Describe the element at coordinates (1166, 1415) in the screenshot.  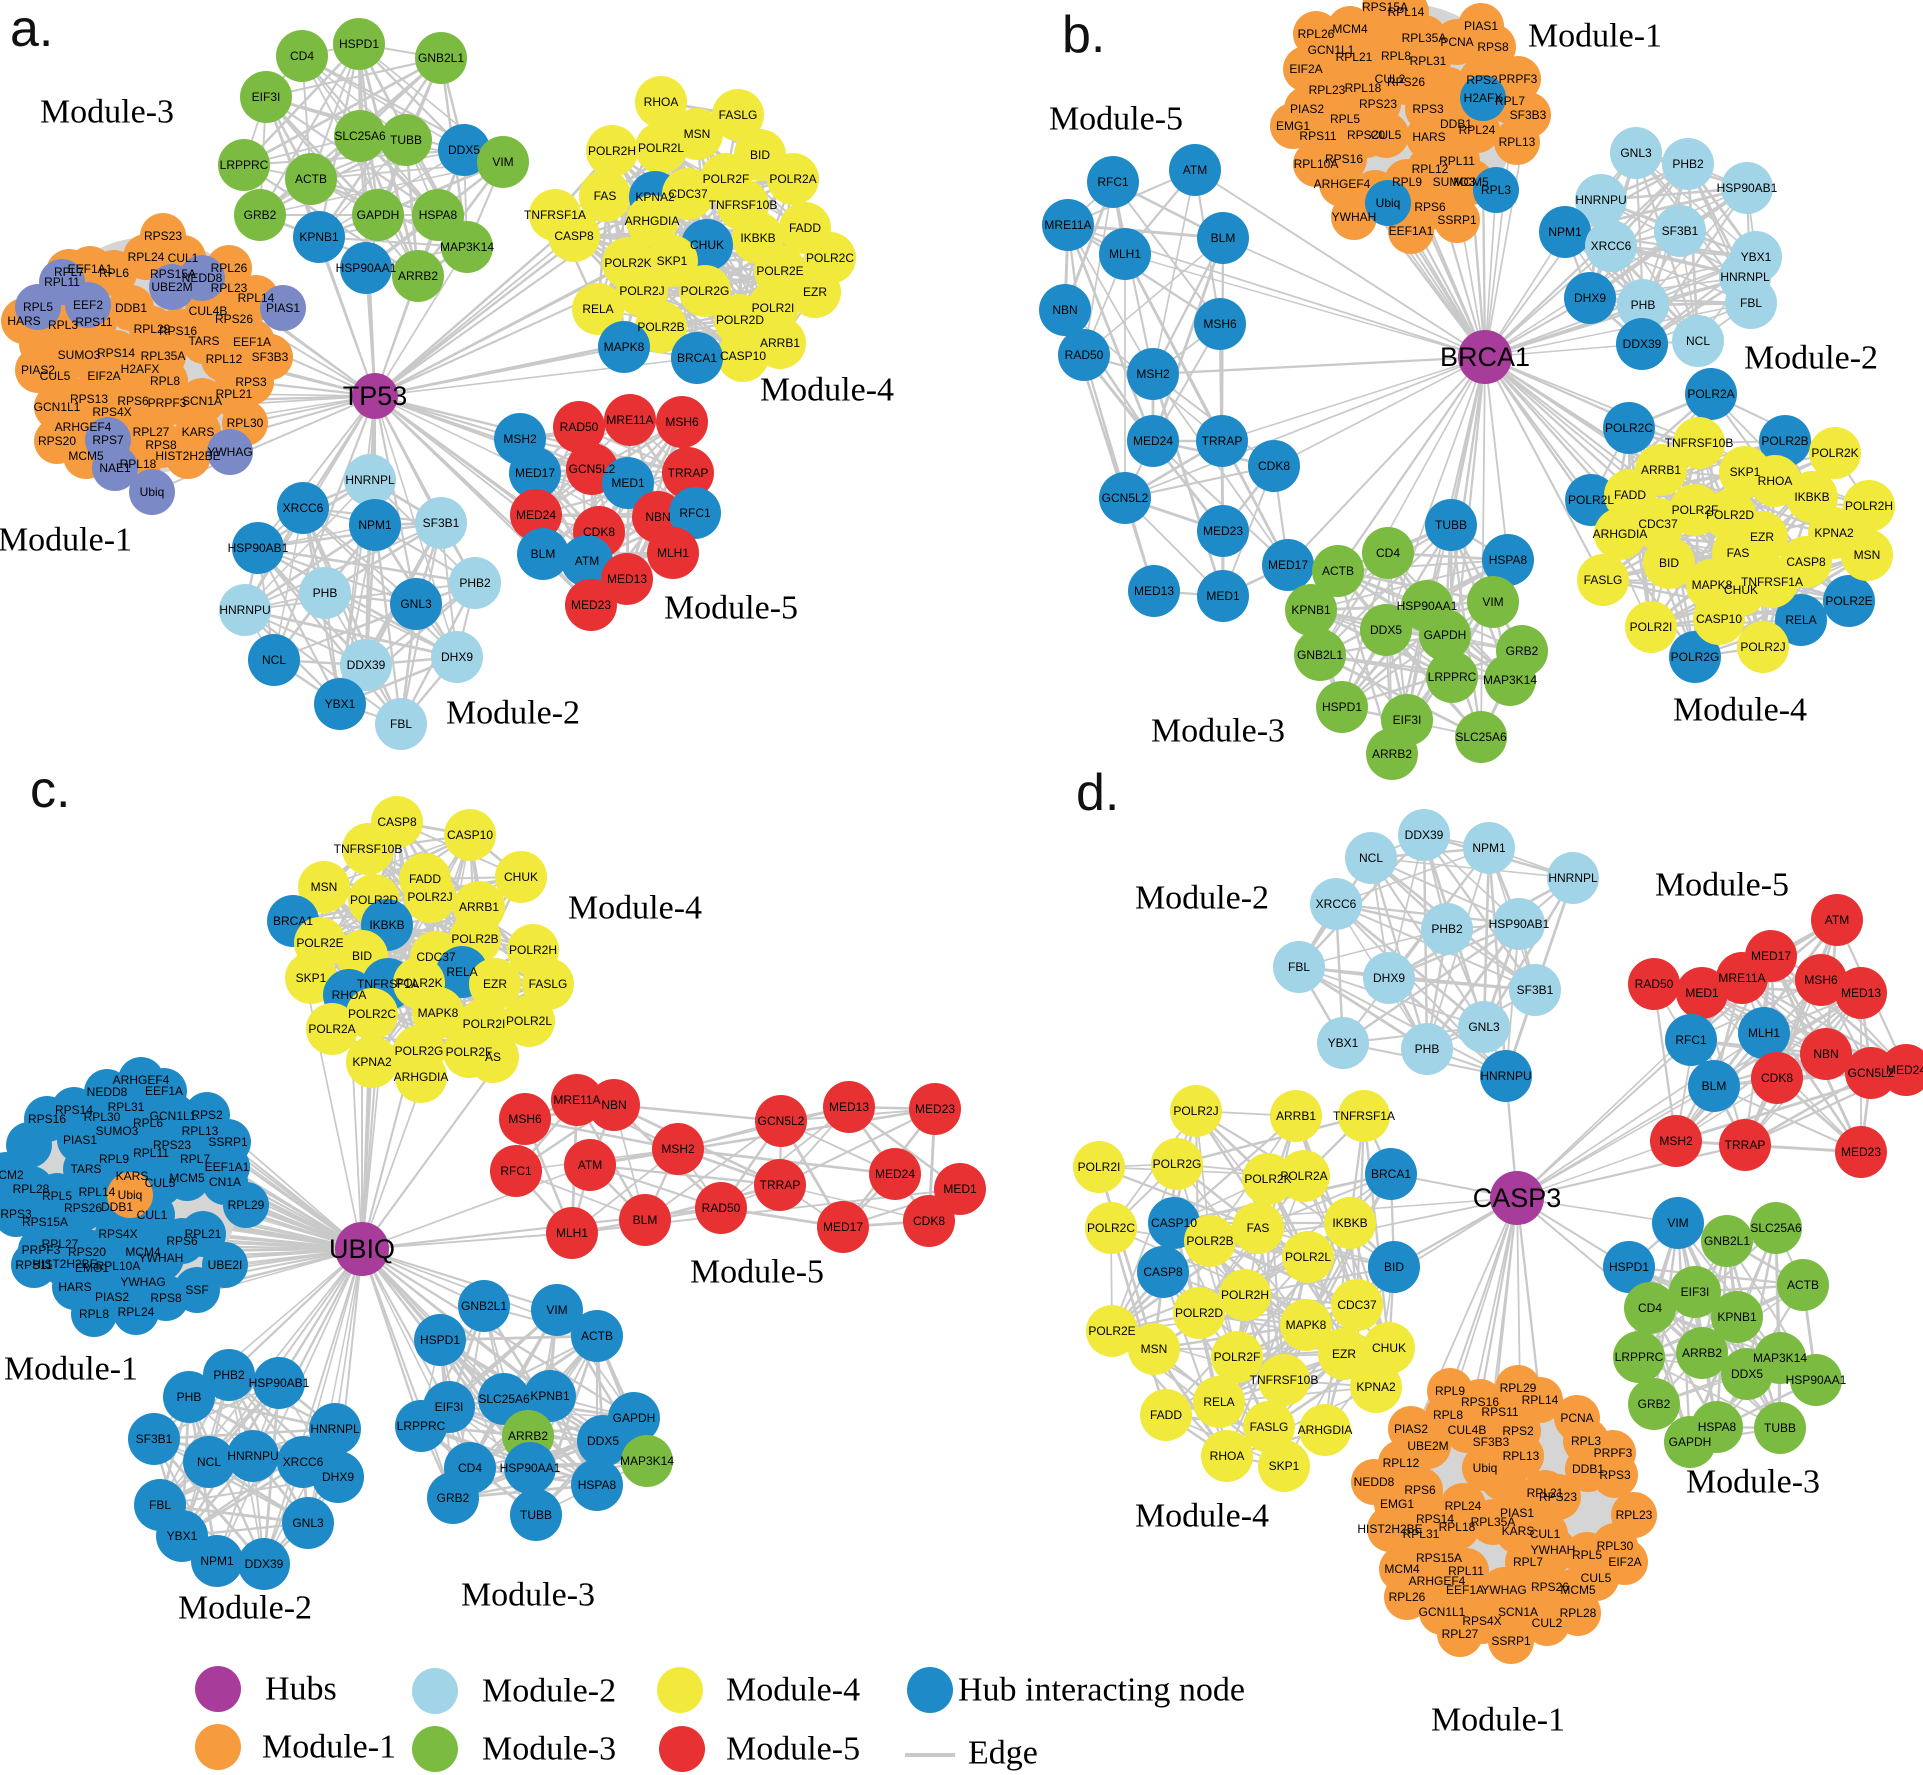
I see `svg-text: FADD` at that location.